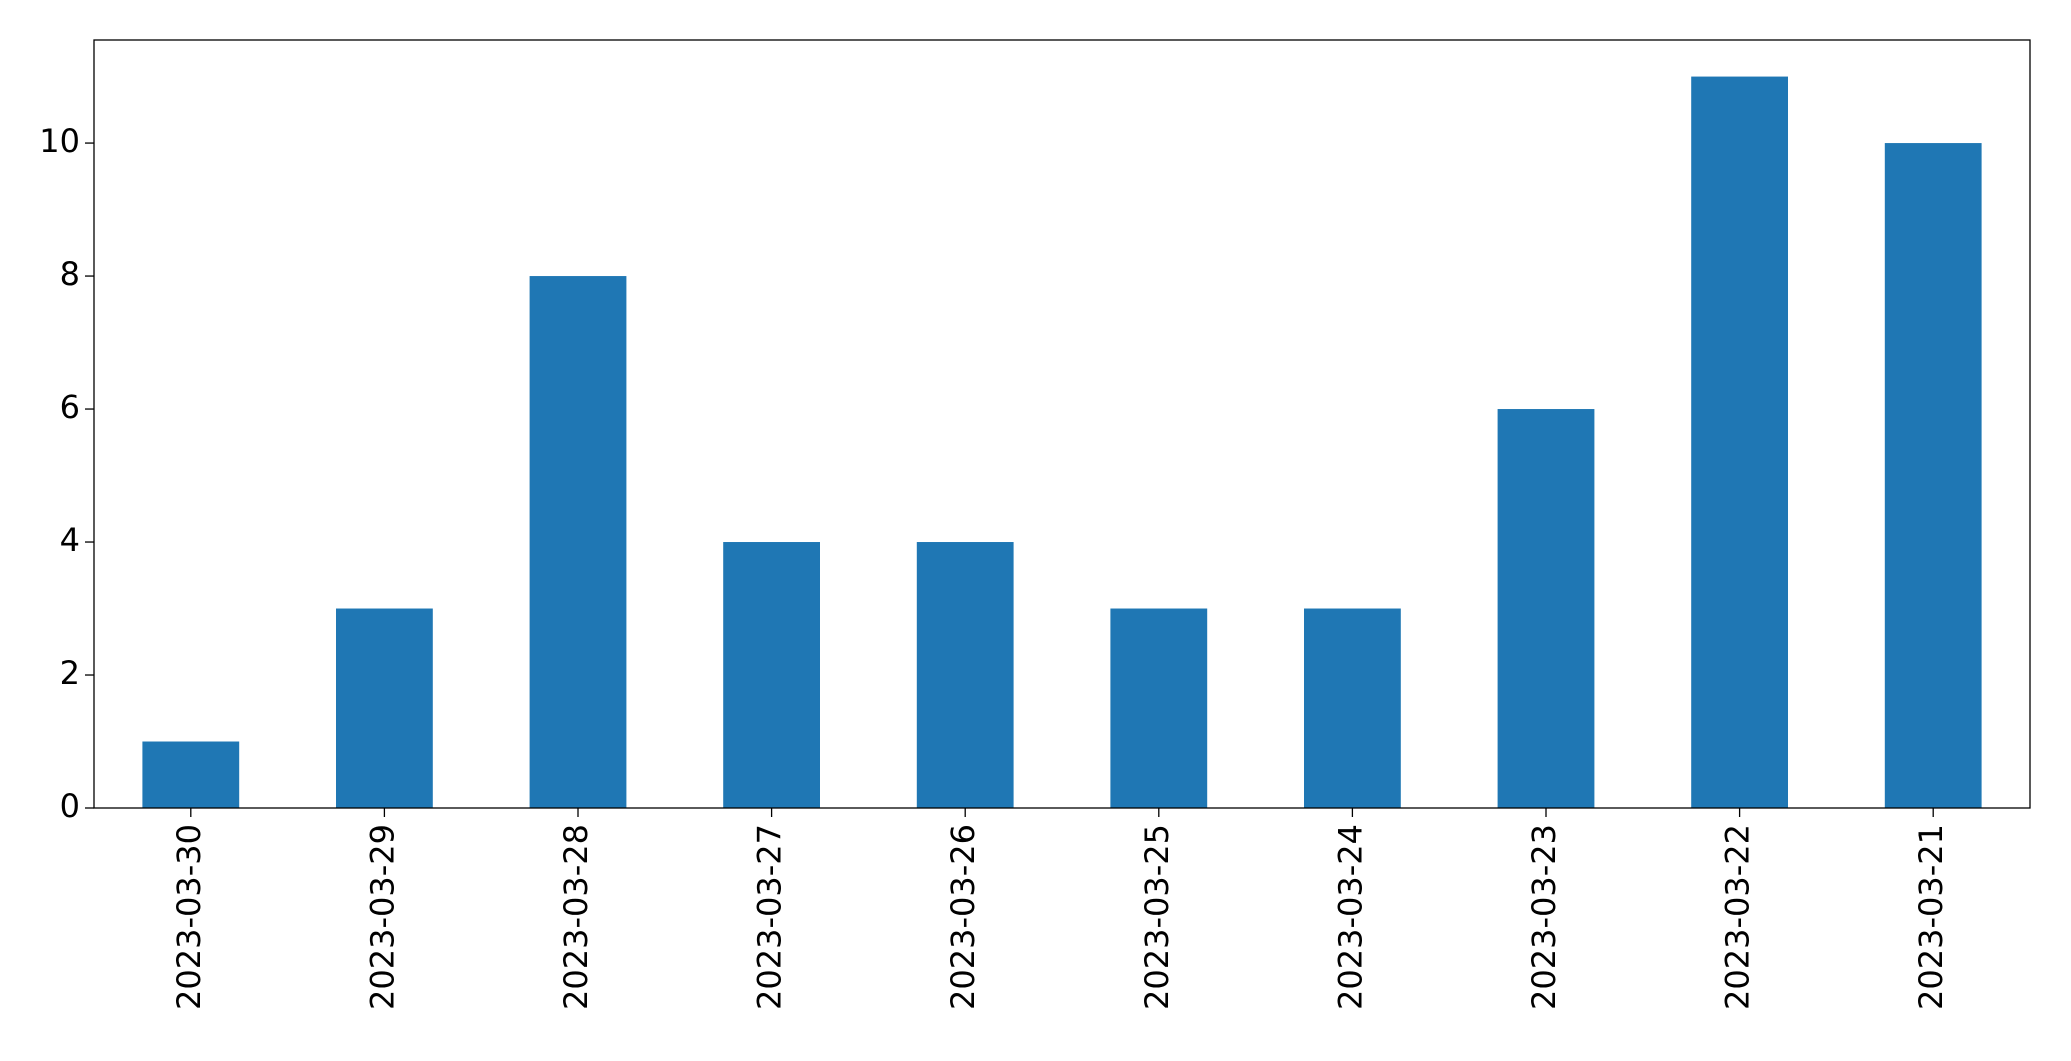 The height and width of the screenshot is (1061, 2071). What do you see at coordinates (70, 540) in the screenshot?
I see `y-tick-label: 4` at bounding box center [70, 540].